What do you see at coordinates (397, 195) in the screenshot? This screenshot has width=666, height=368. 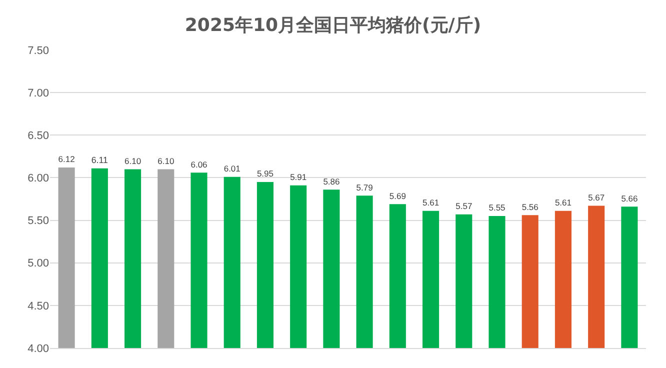 I see `data-label: 5.69` at bounding box center [397, 195].